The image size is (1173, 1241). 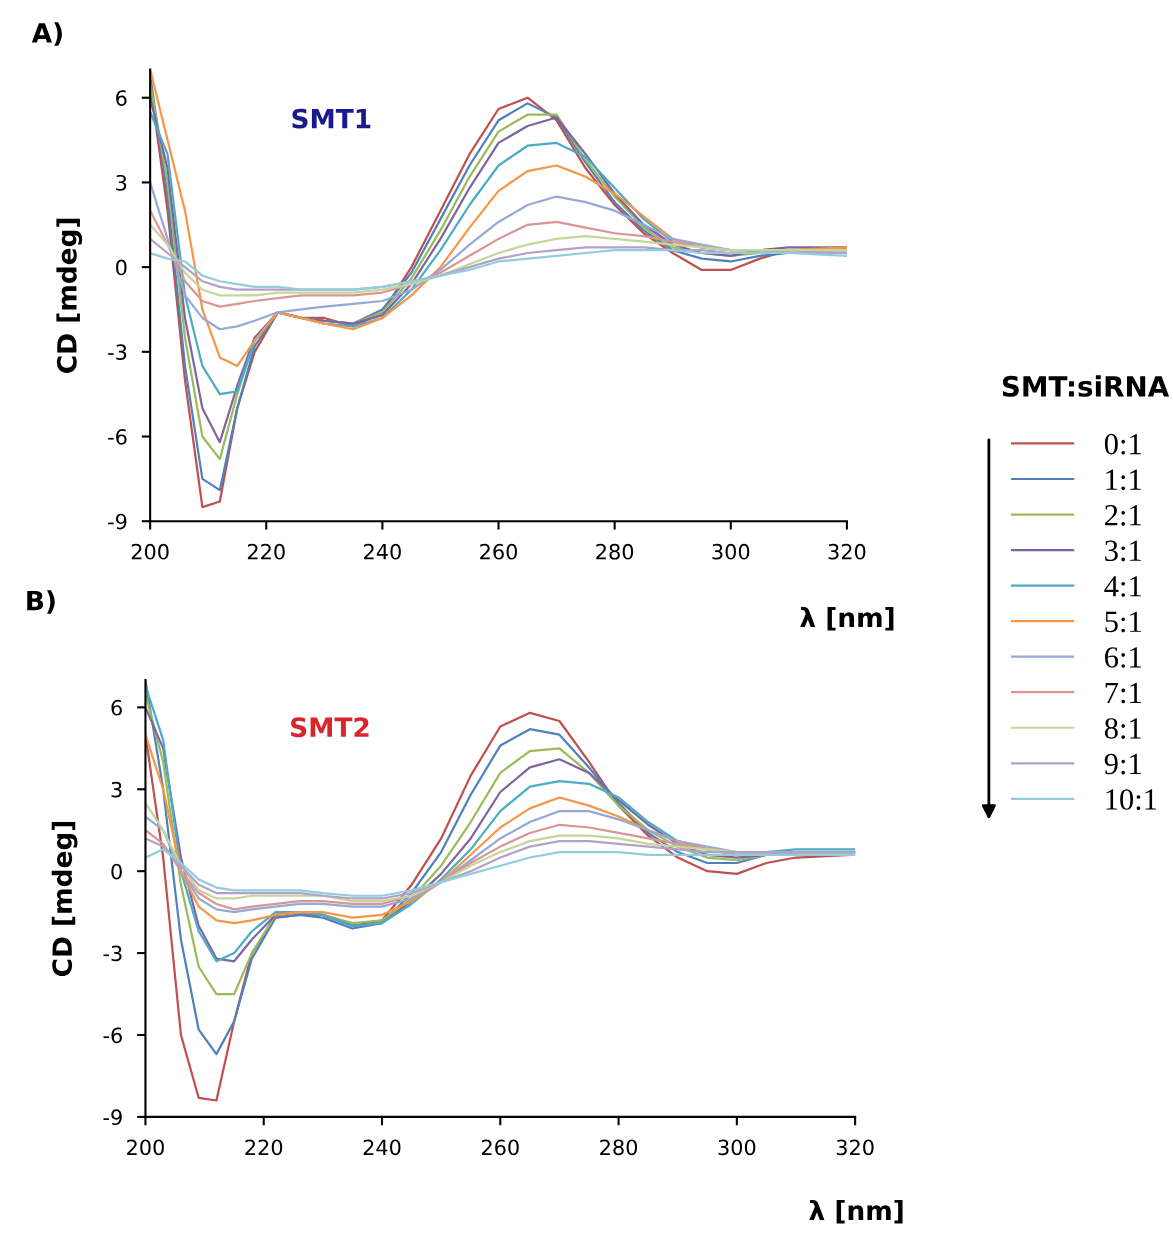 I want to click on chart-title: A), so click(x=46, y=34).